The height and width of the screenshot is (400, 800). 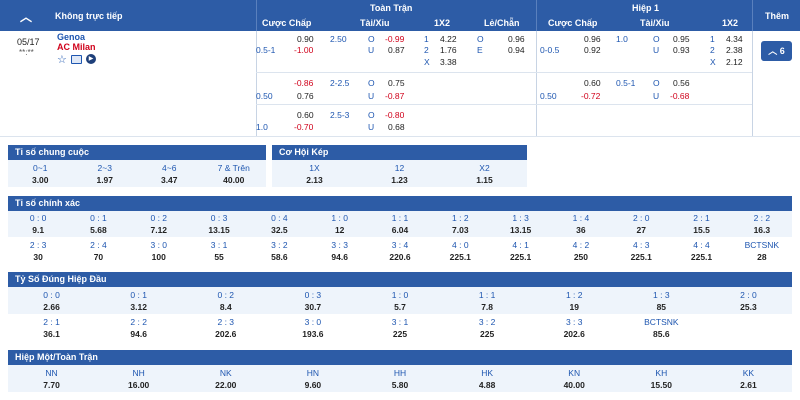 What do you see at coordinates (304, 127) in the screenshot?
I see `full-r3-hdp-away: -0.70` at bounding box center [304, 127].